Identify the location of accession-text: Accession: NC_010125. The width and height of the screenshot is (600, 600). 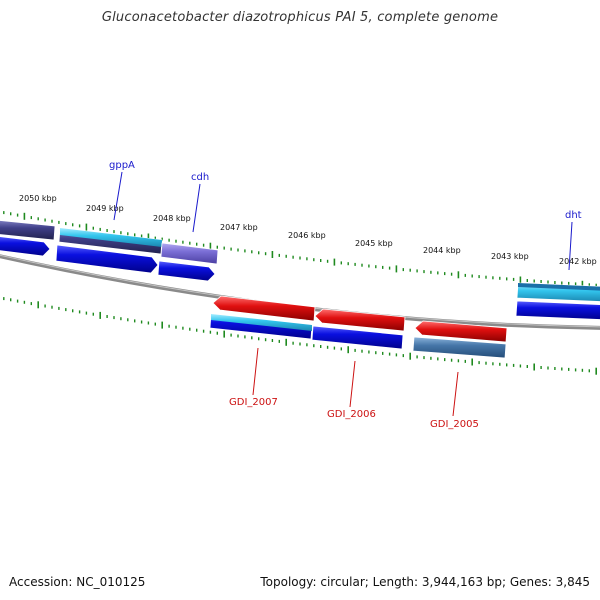
(77, 582).